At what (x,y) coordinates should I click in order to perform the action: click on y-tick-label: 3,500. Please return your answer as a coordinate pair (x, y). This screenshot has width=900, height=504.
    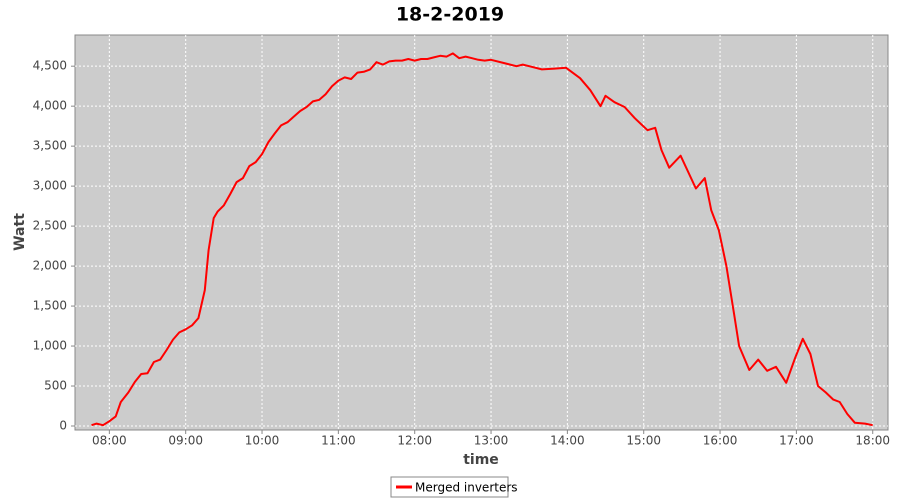
    Looking at the image, I should click on (50, 146).